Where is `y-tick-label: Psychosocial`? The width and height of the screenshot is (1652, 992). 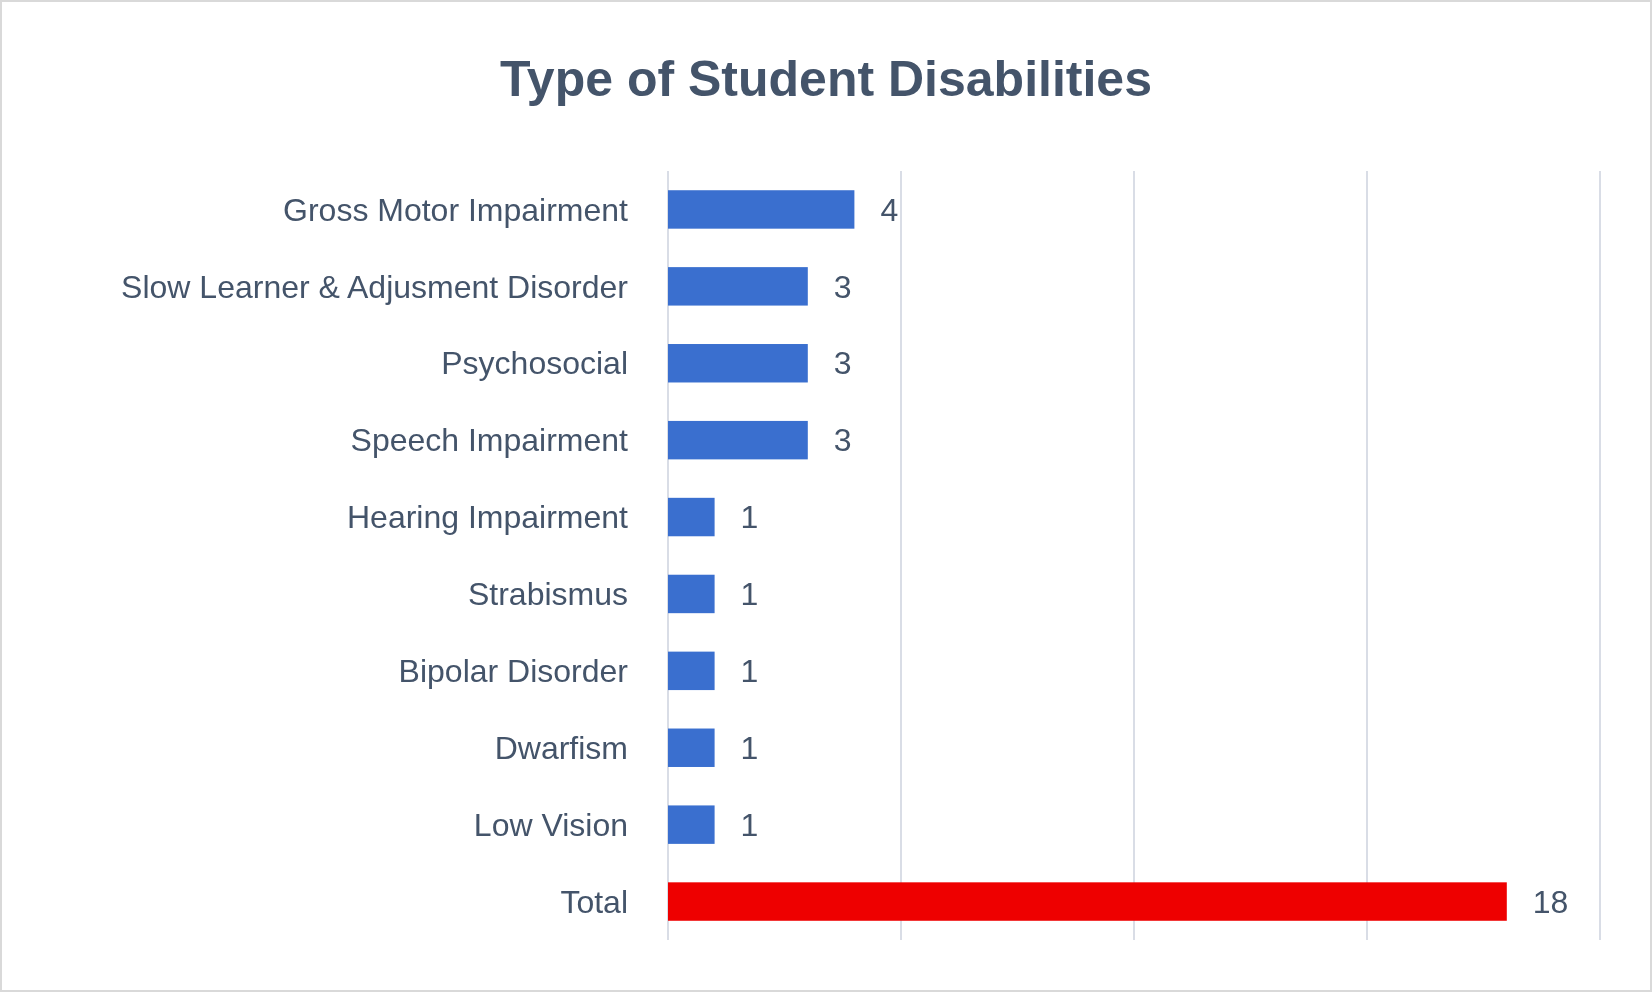 y-tick-label: Psychosocial is located at coordinates (534, 363).